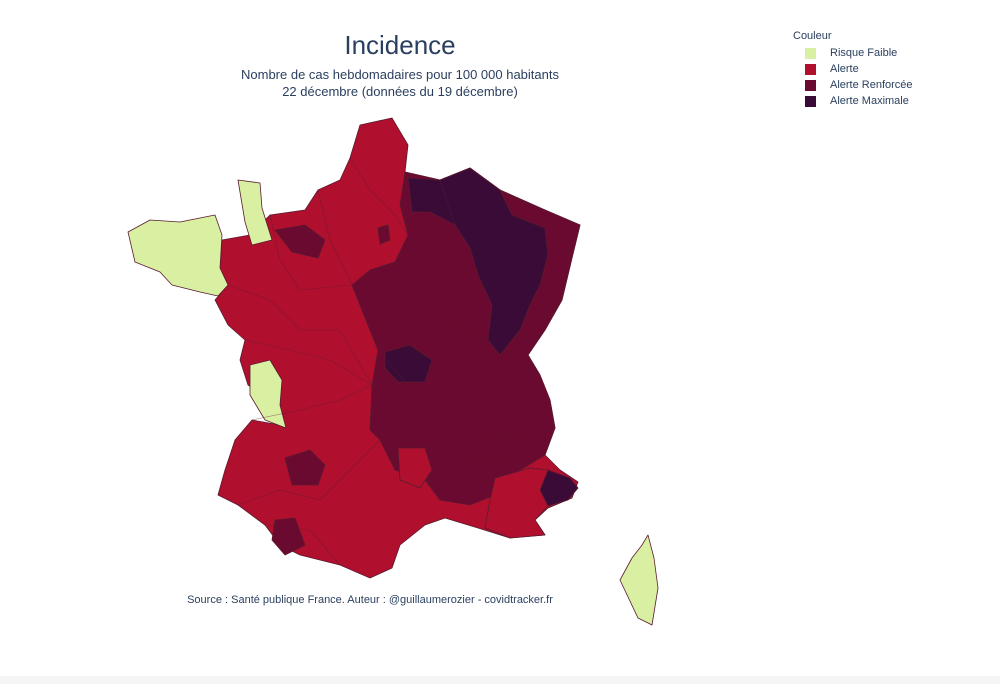  I want to click on region-corsica, so click(639, 580).